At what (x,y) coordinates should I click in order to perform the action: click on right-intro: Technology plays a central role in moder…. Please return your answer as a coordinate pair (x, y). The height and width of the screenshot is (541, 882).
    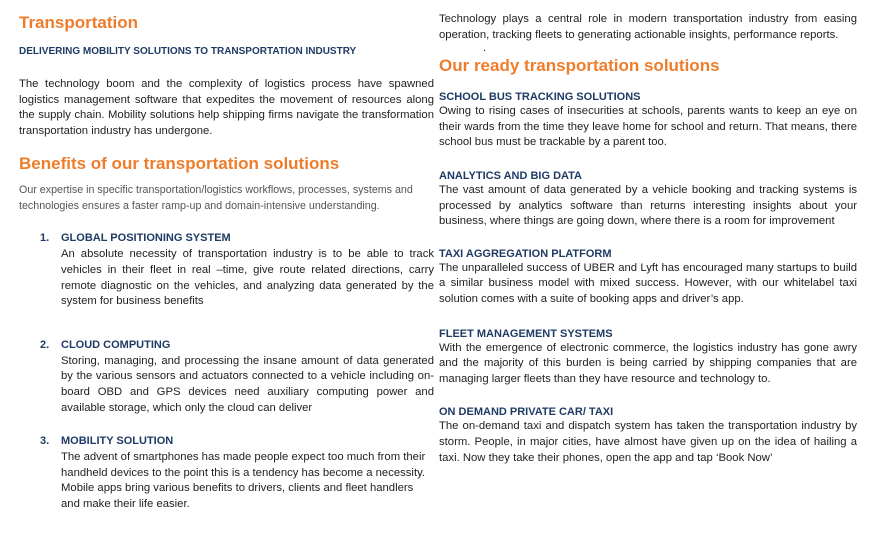
    Looking at the image, I should click on (648, 27).